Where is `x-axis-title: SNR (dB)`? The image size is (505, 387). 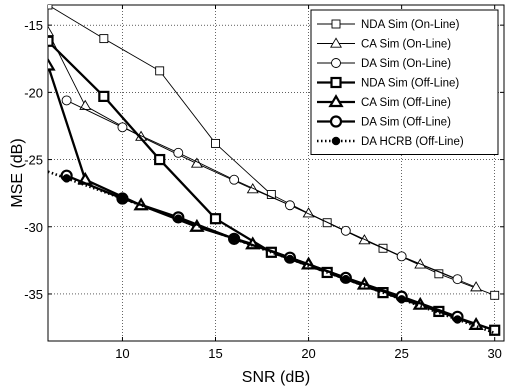
x-axis-title: SNR (dB) is located at coordinates (276, 377).